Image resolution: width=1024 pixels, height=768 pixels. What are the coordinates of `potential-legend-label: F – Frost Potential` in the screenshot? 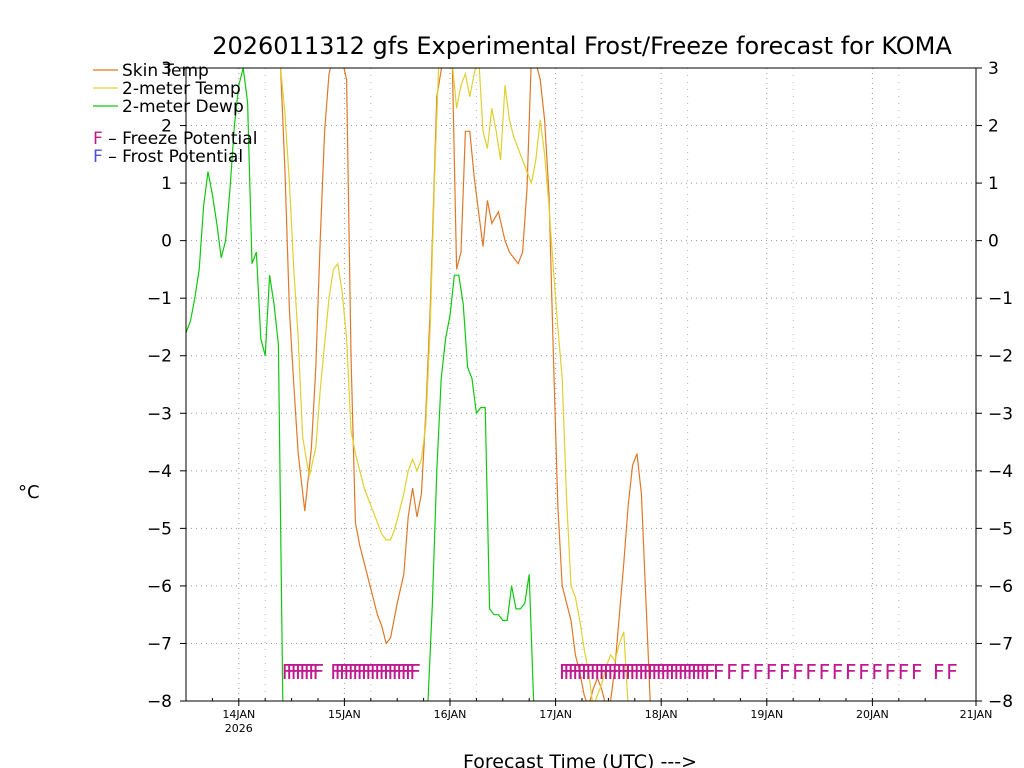 It's located at (168, 157).